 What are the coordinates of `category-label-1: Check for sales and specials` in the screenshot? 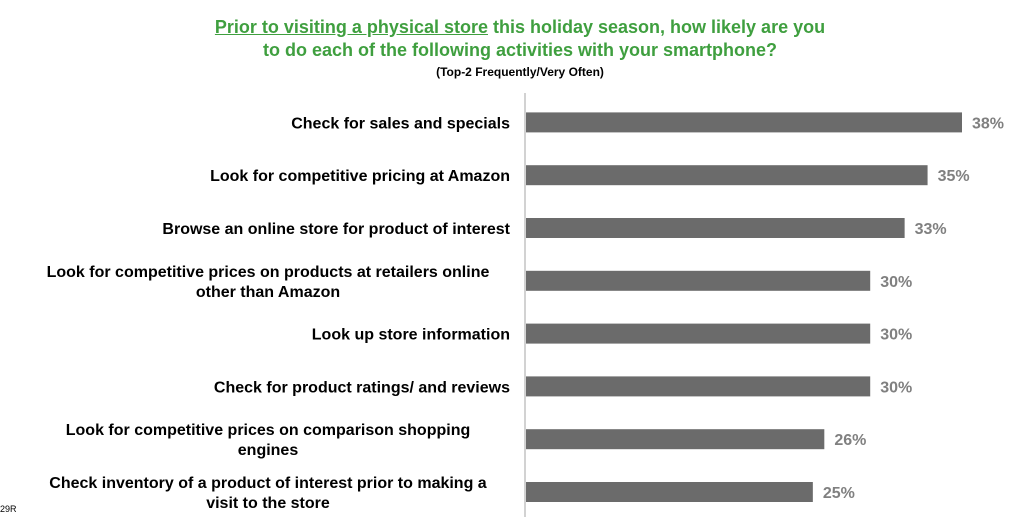 It's located at (400, 123).